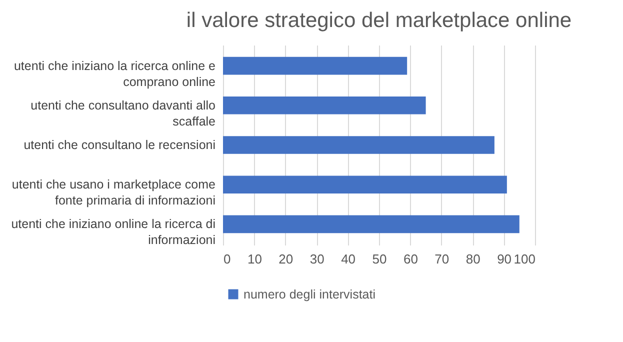  What do you see at coordinates (442, 259) in the screenshot?
I see `x-tick-label: 70` at bounding box center [442, 259].